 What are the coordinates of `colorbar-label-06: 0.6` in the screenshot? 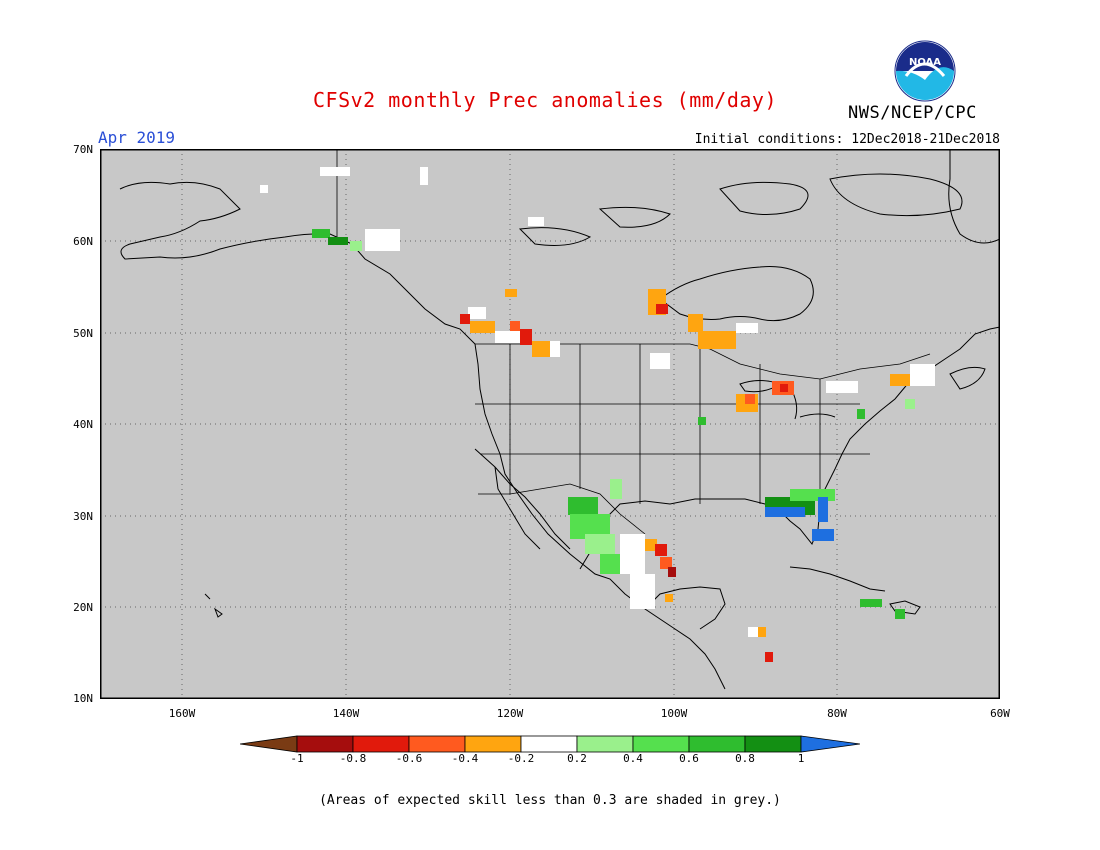 It's located at (689, 758).